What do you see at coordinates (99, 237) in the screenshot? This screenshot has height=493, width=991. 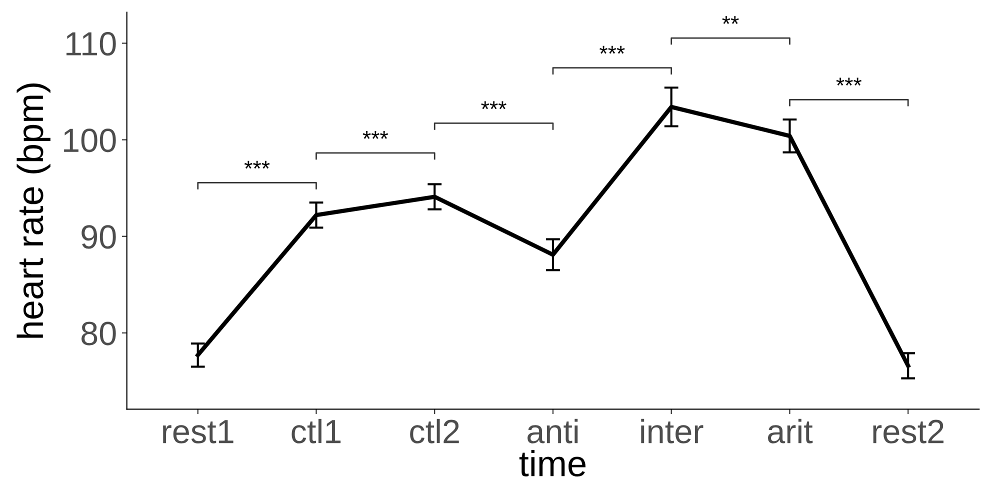 I see `y-tick-label: 90` at bounding box center [99, 237].